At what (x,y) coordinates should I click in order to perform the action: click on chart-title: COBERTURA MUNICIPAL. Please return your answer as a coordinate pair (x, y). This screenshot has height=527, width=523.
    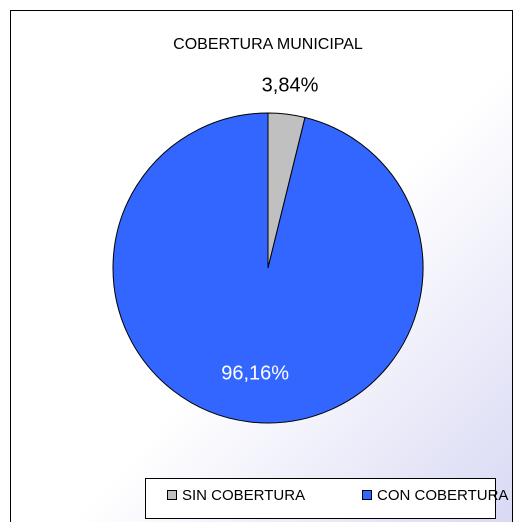
    Looking at the image, I should click on (268, 44).